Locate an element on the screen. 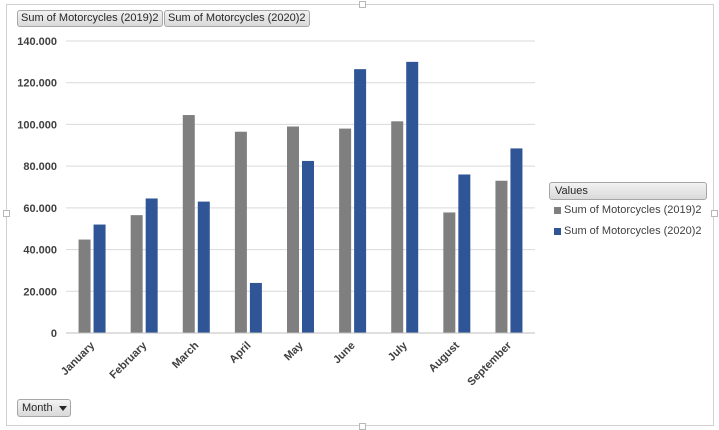 The width and height of the screenshot is (719, 430). y-tick-label: 80.000 is located at coordinates (40, 167).